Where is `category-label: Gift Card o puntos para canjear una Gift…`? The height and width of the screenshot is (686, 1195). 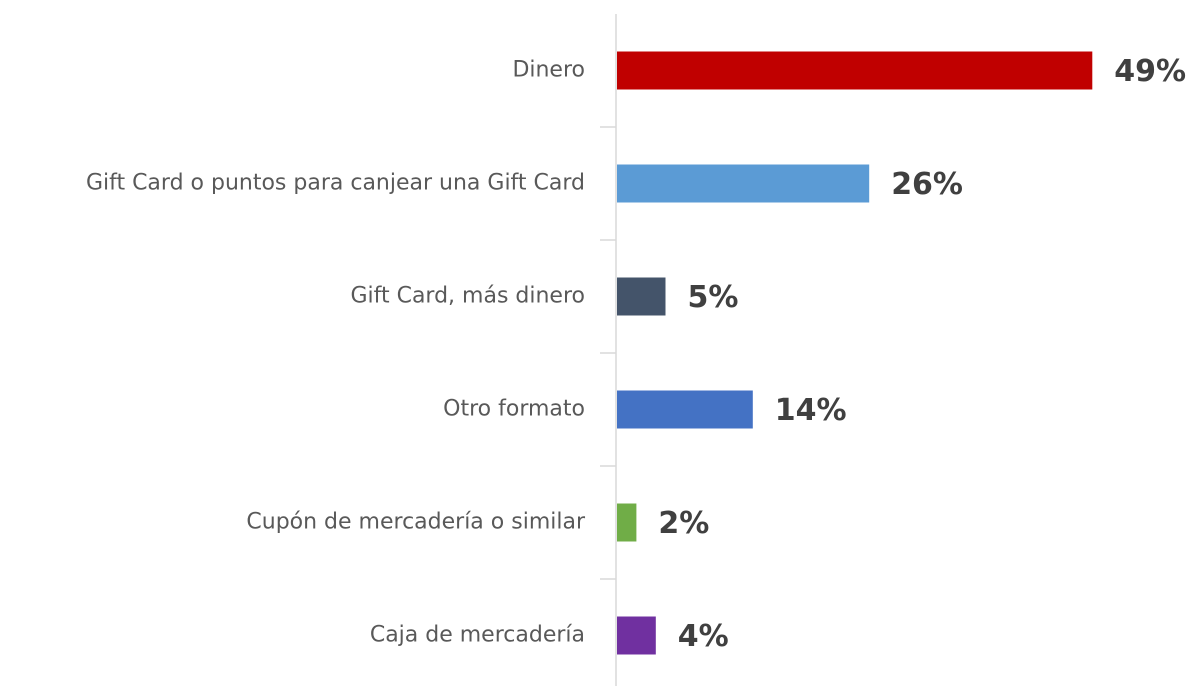 category-label: Gift Card o puntos para canjear una Gift… is located at coordinates (335, 183).